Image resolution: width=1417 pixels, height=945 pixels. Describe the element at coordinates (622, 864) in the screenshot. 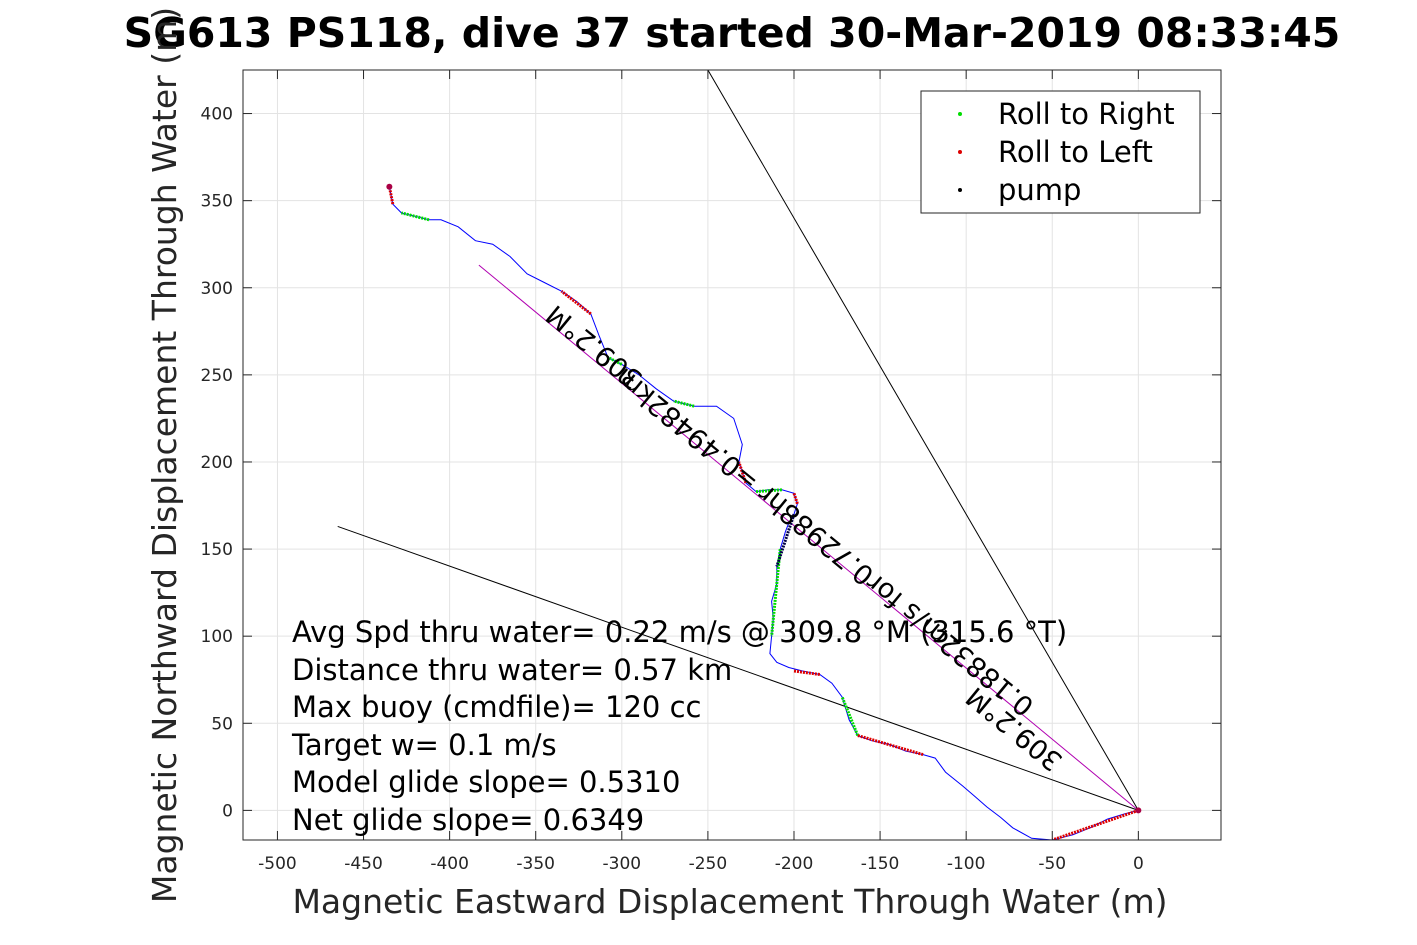

I see `x-tick-label: -300` at that location.